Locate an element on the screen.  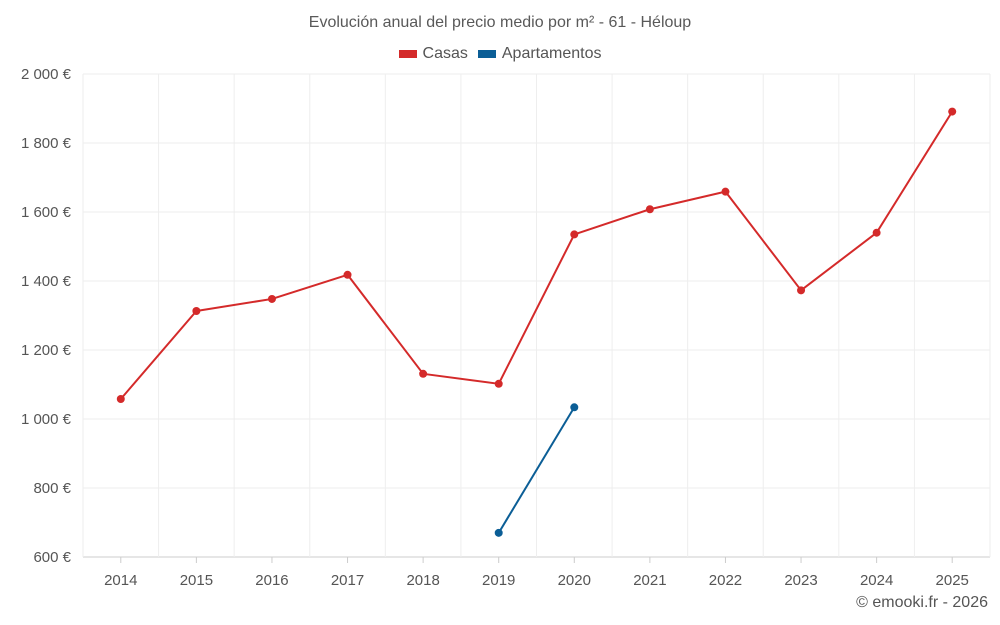
legend: Casas Apartamentos is located at coordinates (500, 54).